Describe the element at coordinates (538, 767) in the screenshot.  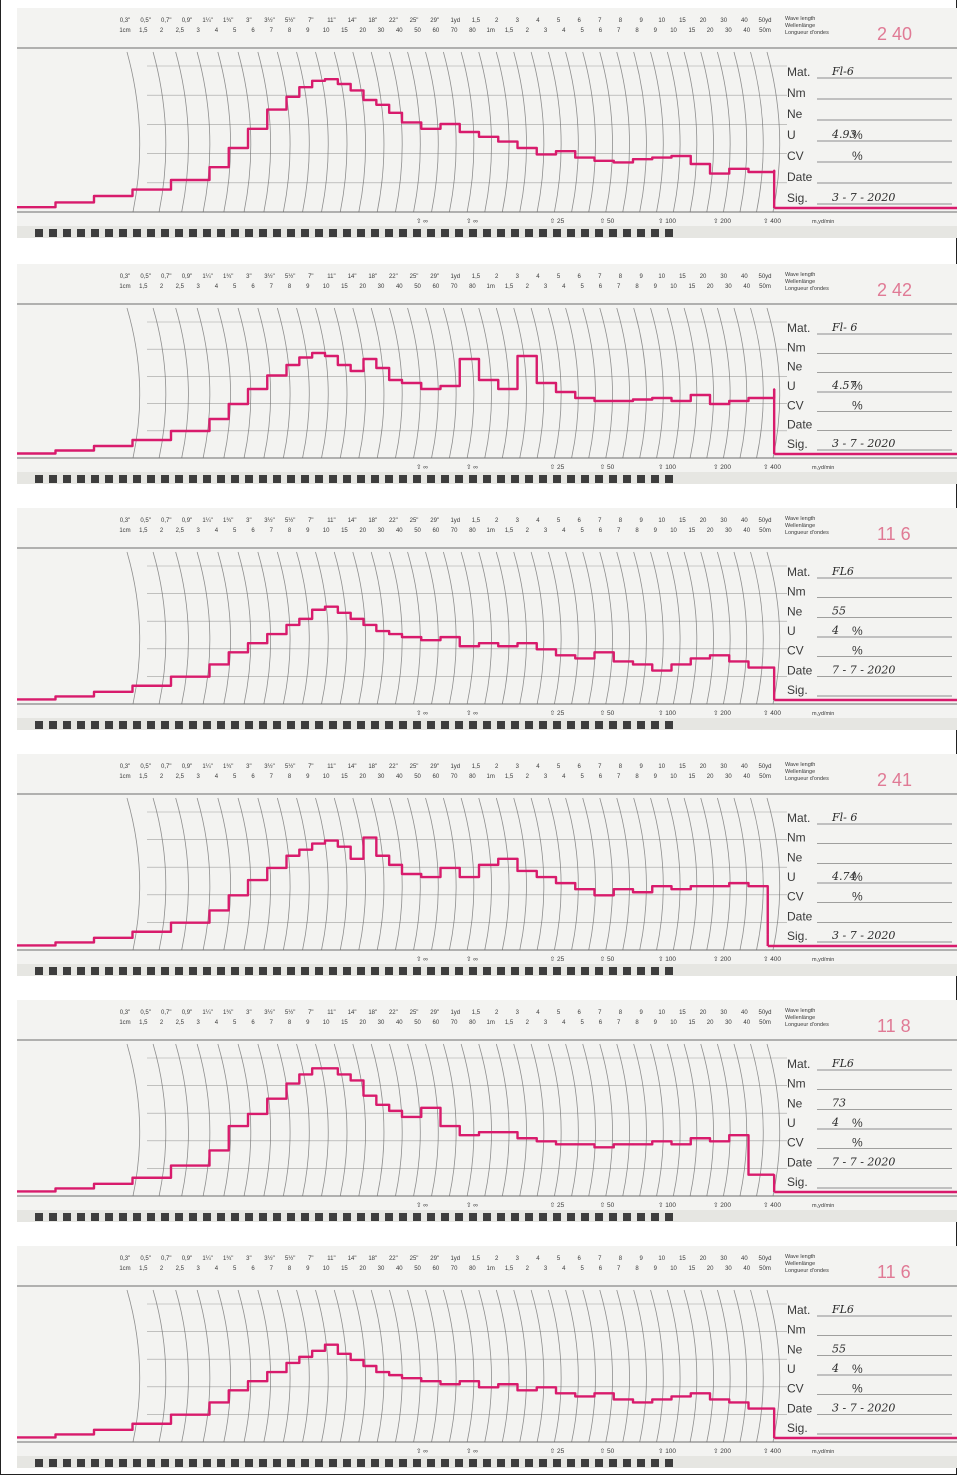
I see `scale-label-top: 4` at that location.